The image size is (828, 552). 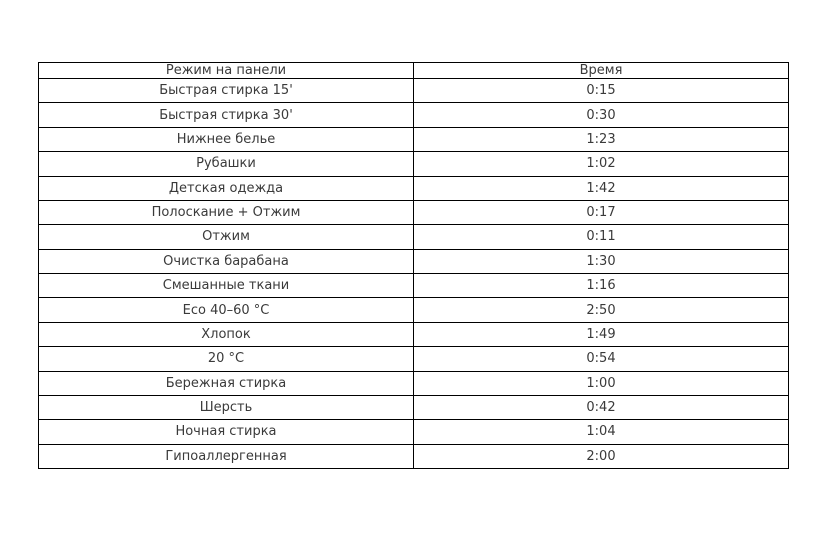 What do you see at coordinates (601, 407) in the screenshot?
I see `time-cell: 0:42` at bounding box center [601, 407].